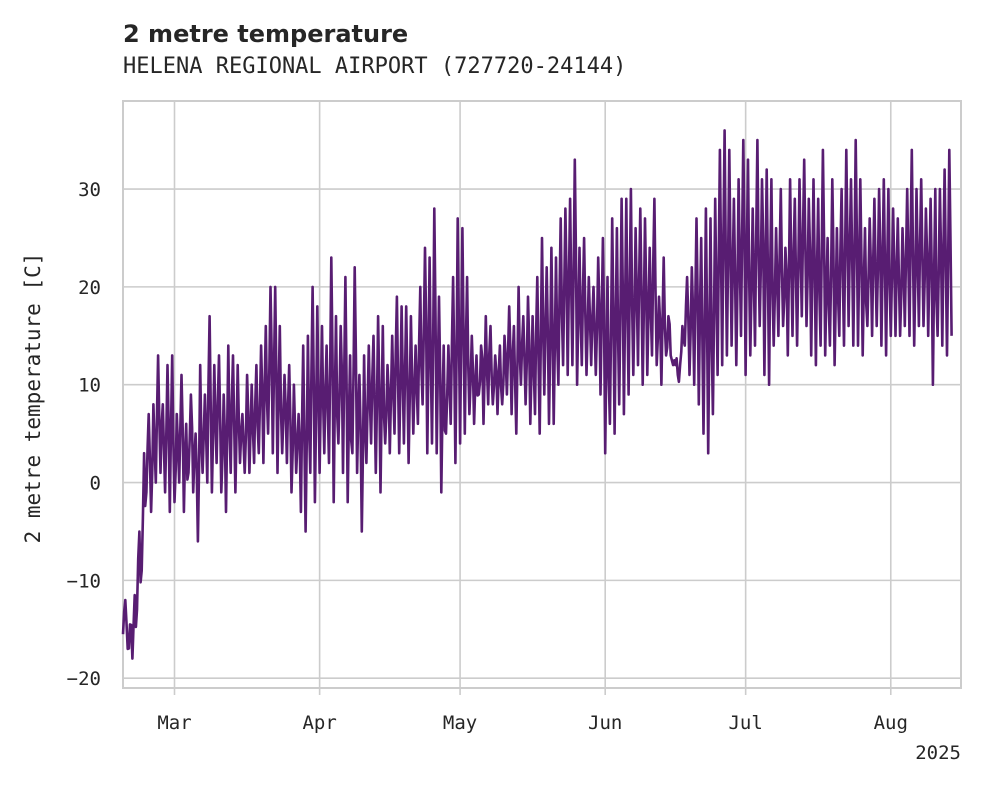  What do you see at coordinates (265, 34) in the screenshot?
I see `chart-title: 2 metre temperature` at bounding box center [265, 34].